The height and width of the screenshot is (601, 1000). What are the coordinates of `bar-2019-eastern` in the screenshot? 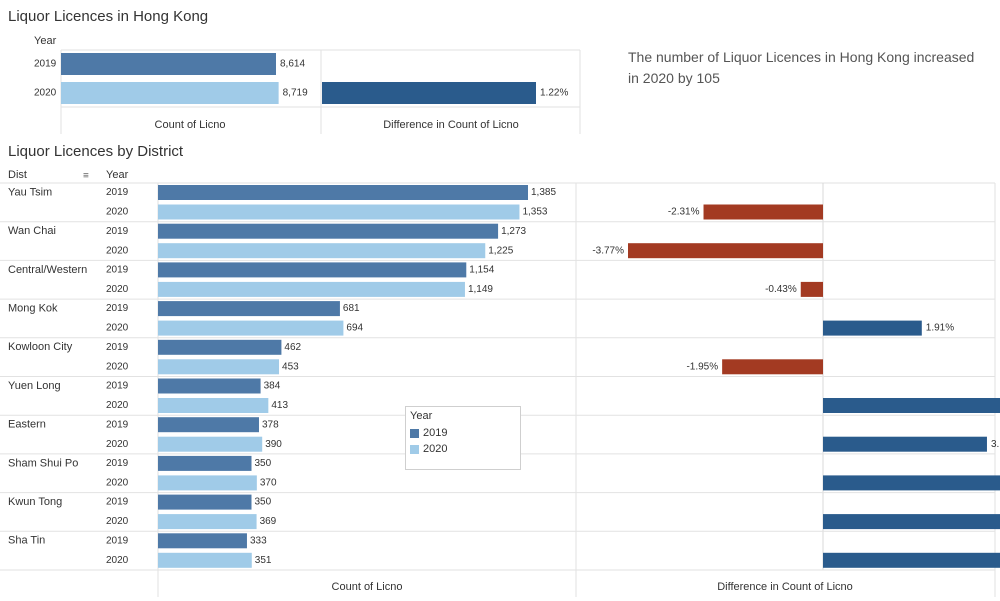 It's located at (208, 425).